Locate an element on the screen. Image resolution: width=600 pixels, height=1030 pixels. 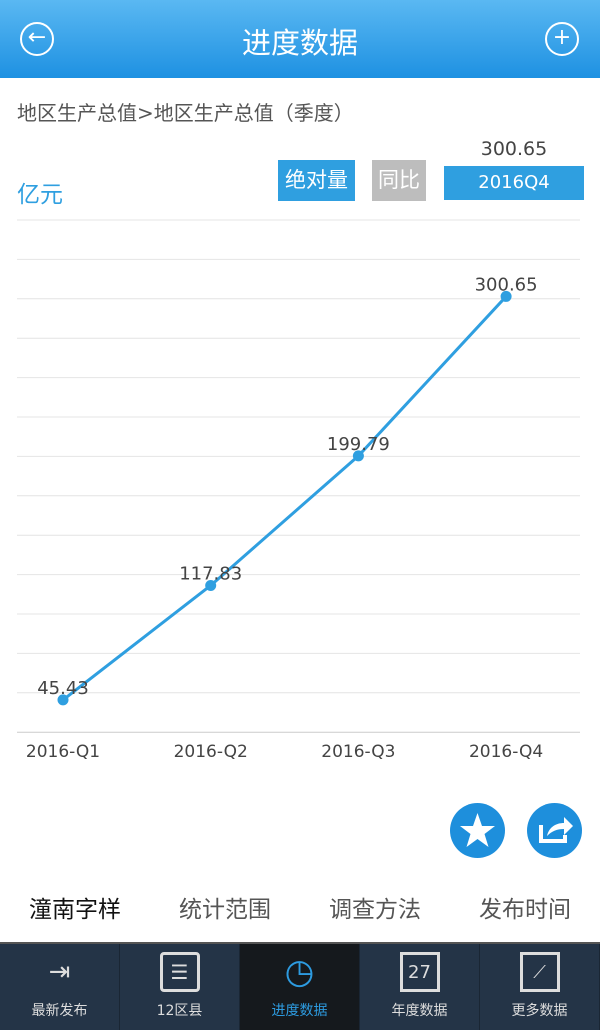
nav-progress: ◷ 进度数据 is located at coordinates (300, 987).